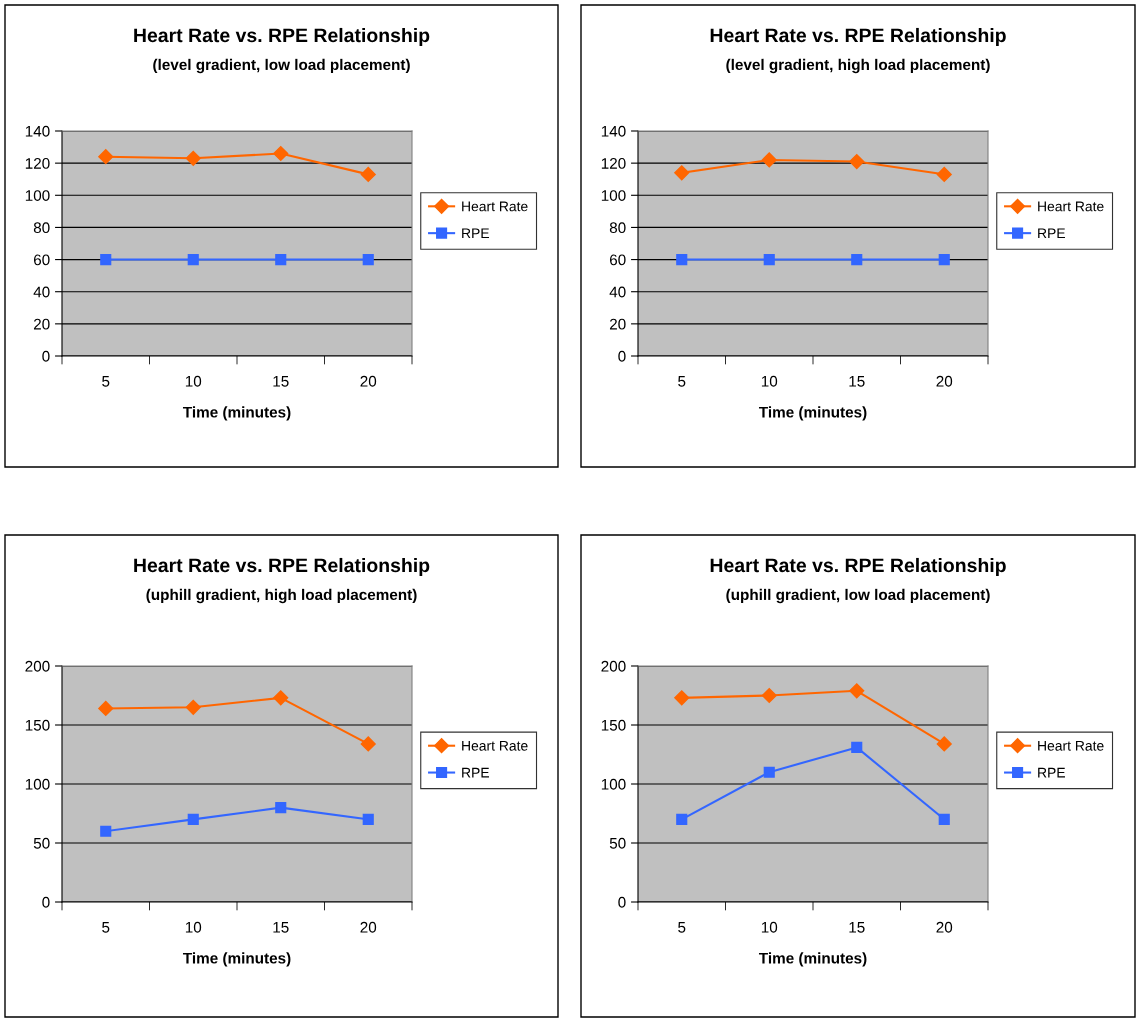 The width and height of the screenshot is (1138, 1020). What do you see at coordinates (281, 596) in the screenshot?
I see `chart-subtitle: (uphill gradient, high load placement)` at bounding box center [281, 596].